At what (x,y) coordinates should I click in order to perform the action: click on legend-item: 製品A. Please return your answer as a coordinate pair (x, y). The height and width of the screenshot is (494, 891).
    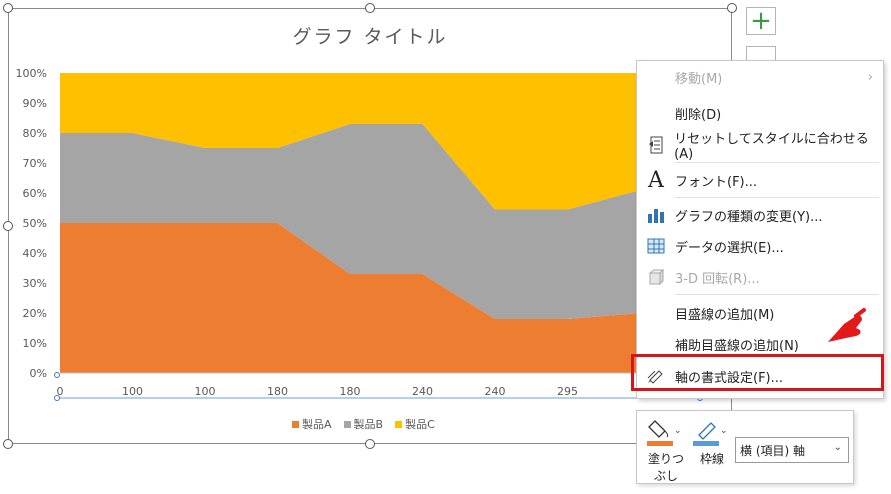
    Looking at the image, I should click on (312, 424).